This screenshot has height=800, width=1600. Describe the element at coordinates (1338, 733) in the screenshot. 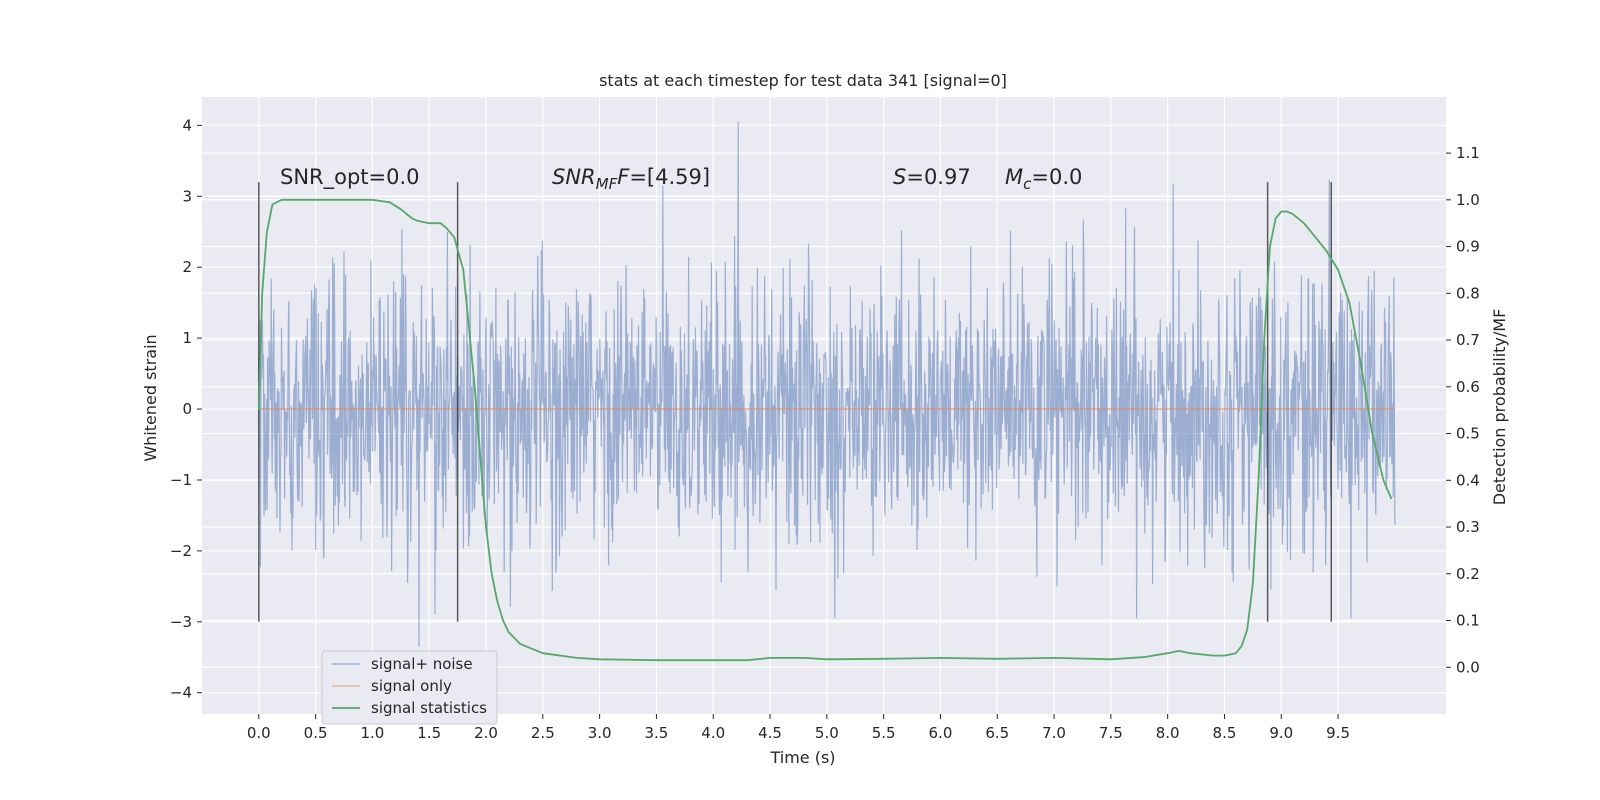

I see `x-tick-label: 9.5` at that location.